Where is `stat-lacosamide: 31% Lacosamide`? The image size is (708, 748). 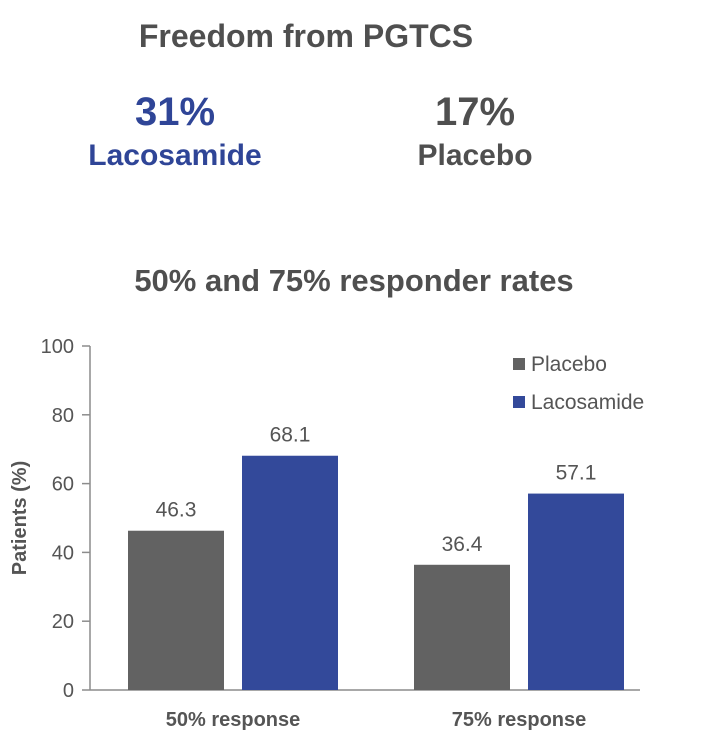 stat-lacosamide: 31% Lacosamide is located at coordinates (175, 132).